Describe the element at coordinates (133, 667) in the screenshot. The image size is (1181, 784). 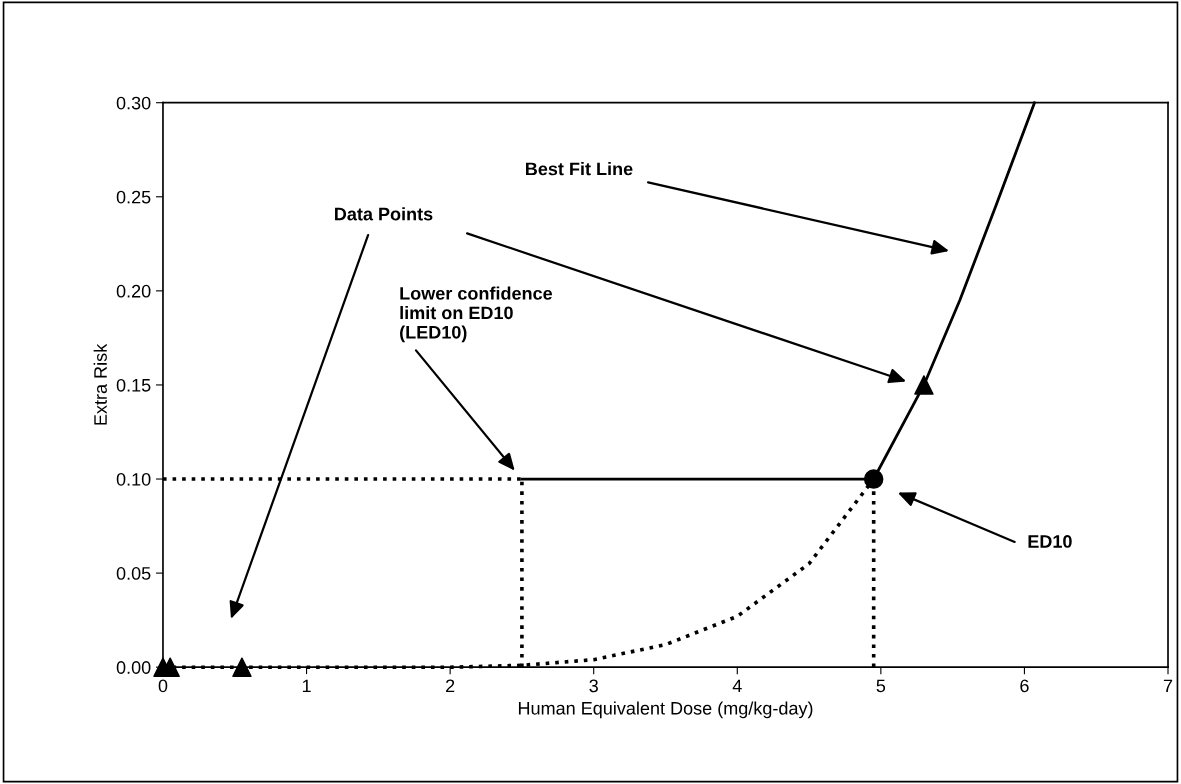
I see `y-tick-label: 0.00` at that location.